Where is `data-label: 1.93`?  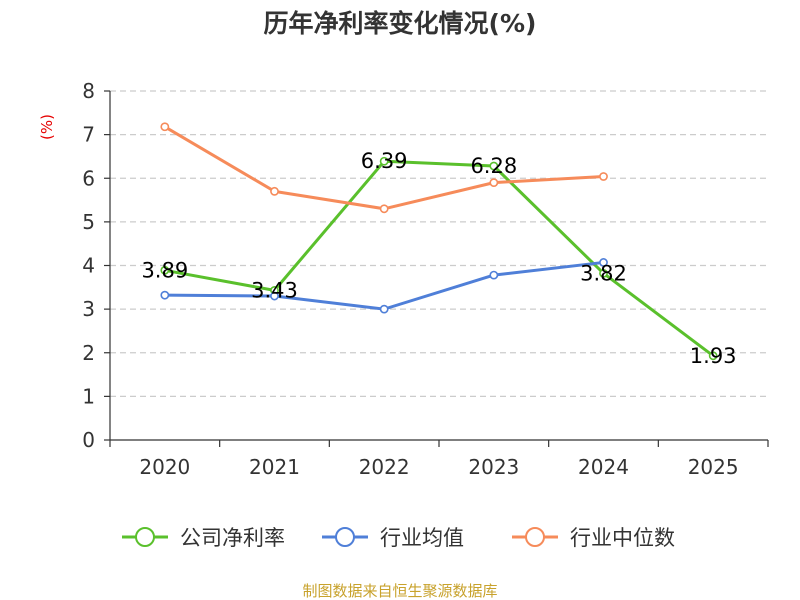
data-label: 1.93 is located at coordinates (713, 356).